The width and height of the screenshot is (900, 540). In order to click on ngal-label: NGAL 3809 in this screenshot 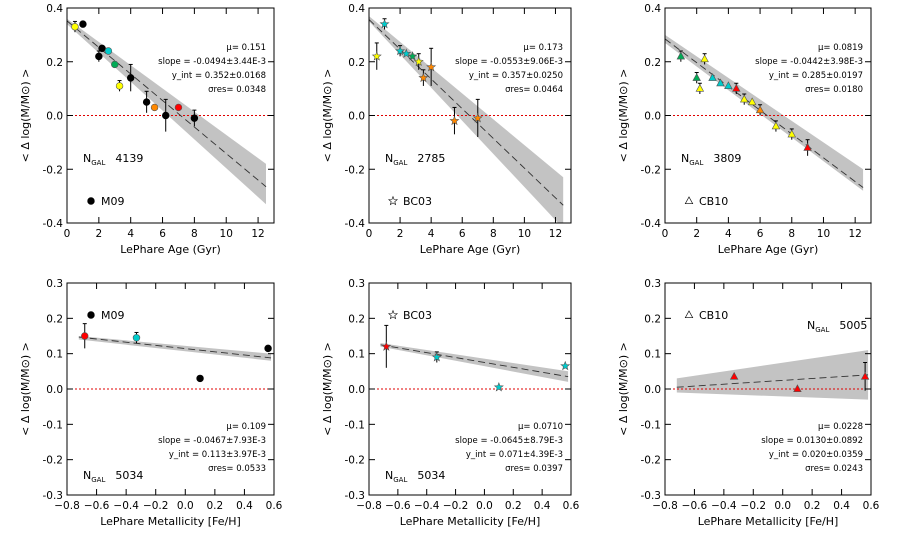, I will do `click(711, 159)`.